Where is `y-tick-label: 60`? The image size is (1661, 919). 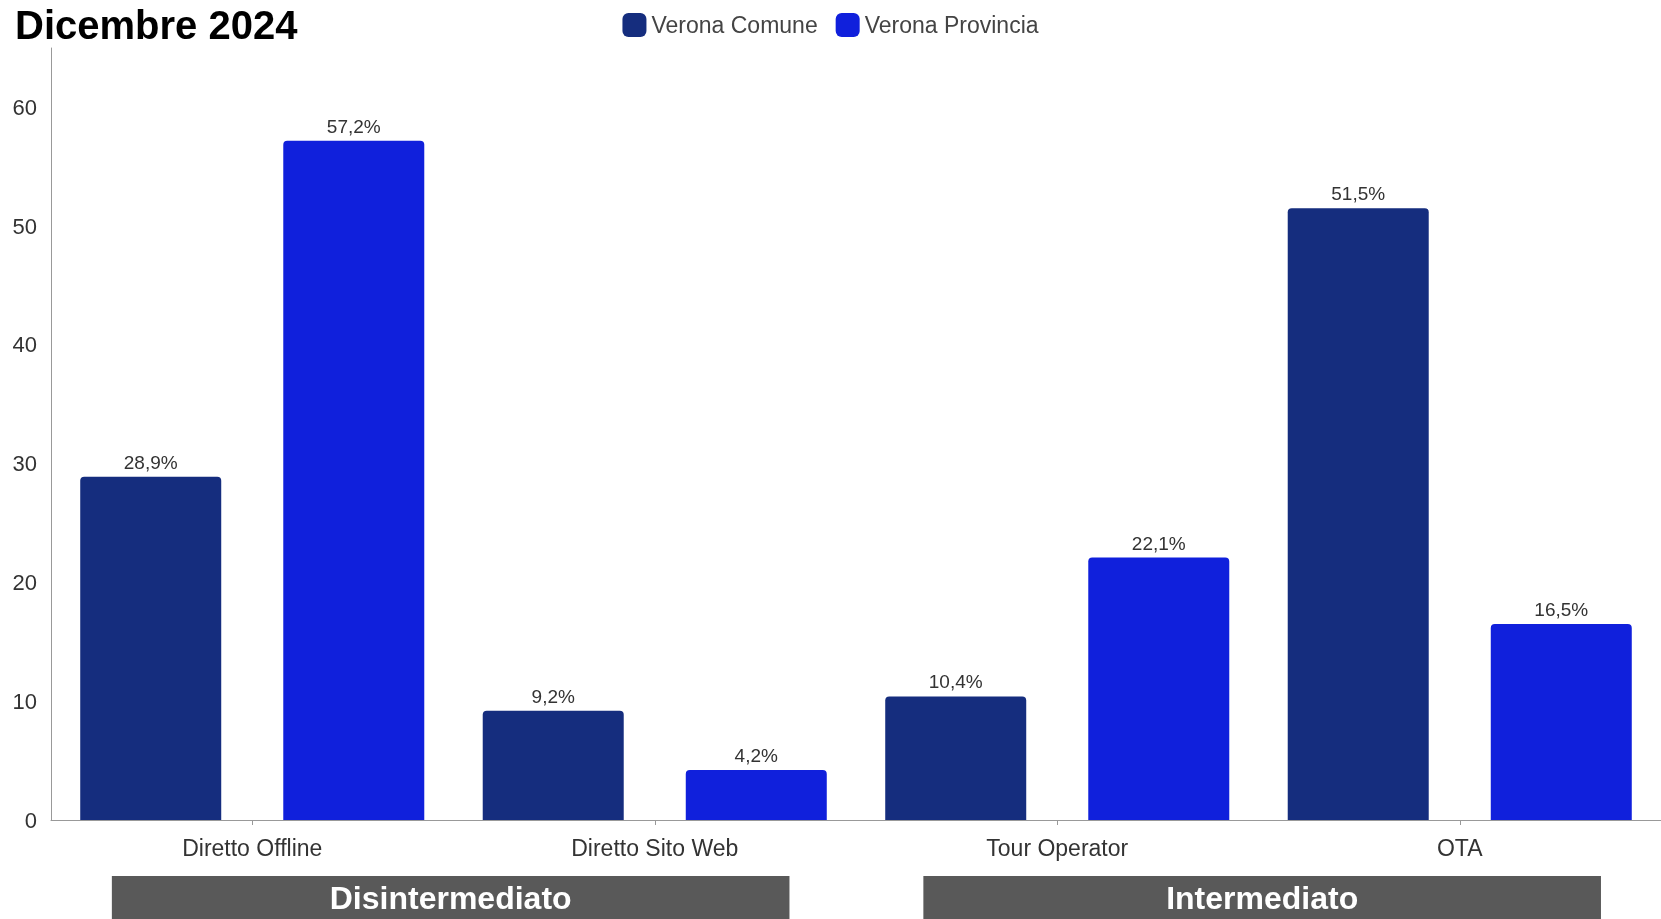
y-tick-label: 60 is located at coordinates (24, 107).